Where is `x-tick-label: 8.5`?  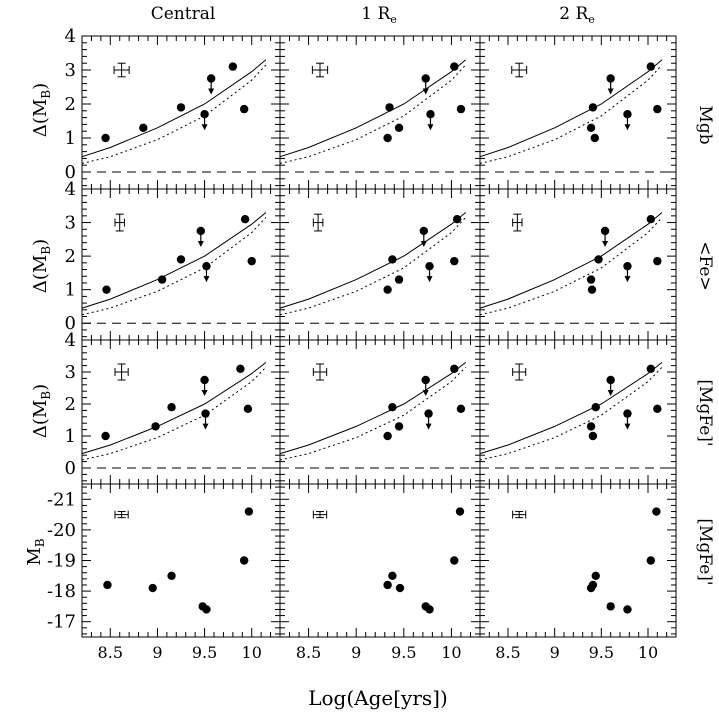 x-tick-label: 8.5 is located at coordinates (110, 652).